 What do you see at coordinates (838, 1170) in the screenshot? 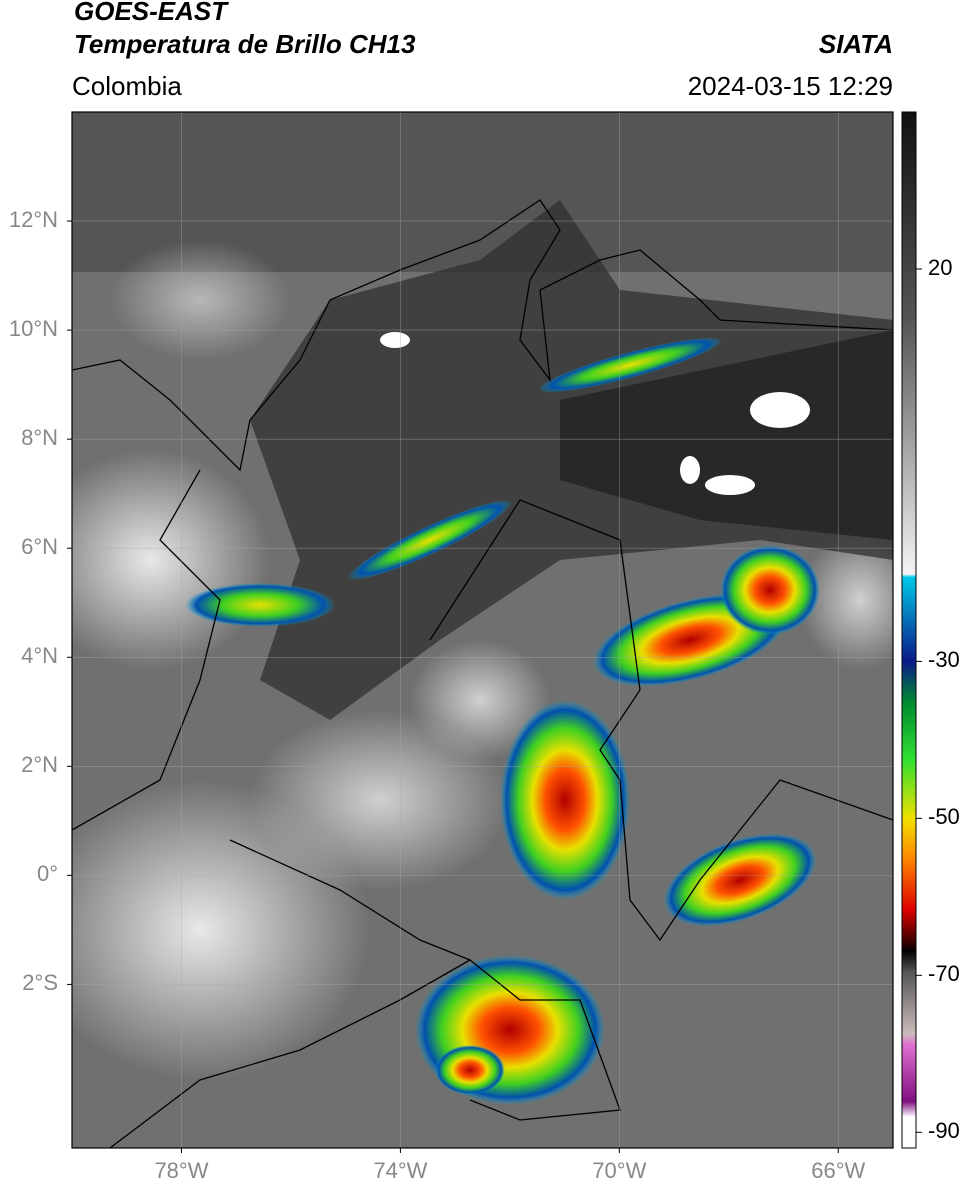
I see `lon-label: 66°W` at bounding box center [838, 1170].